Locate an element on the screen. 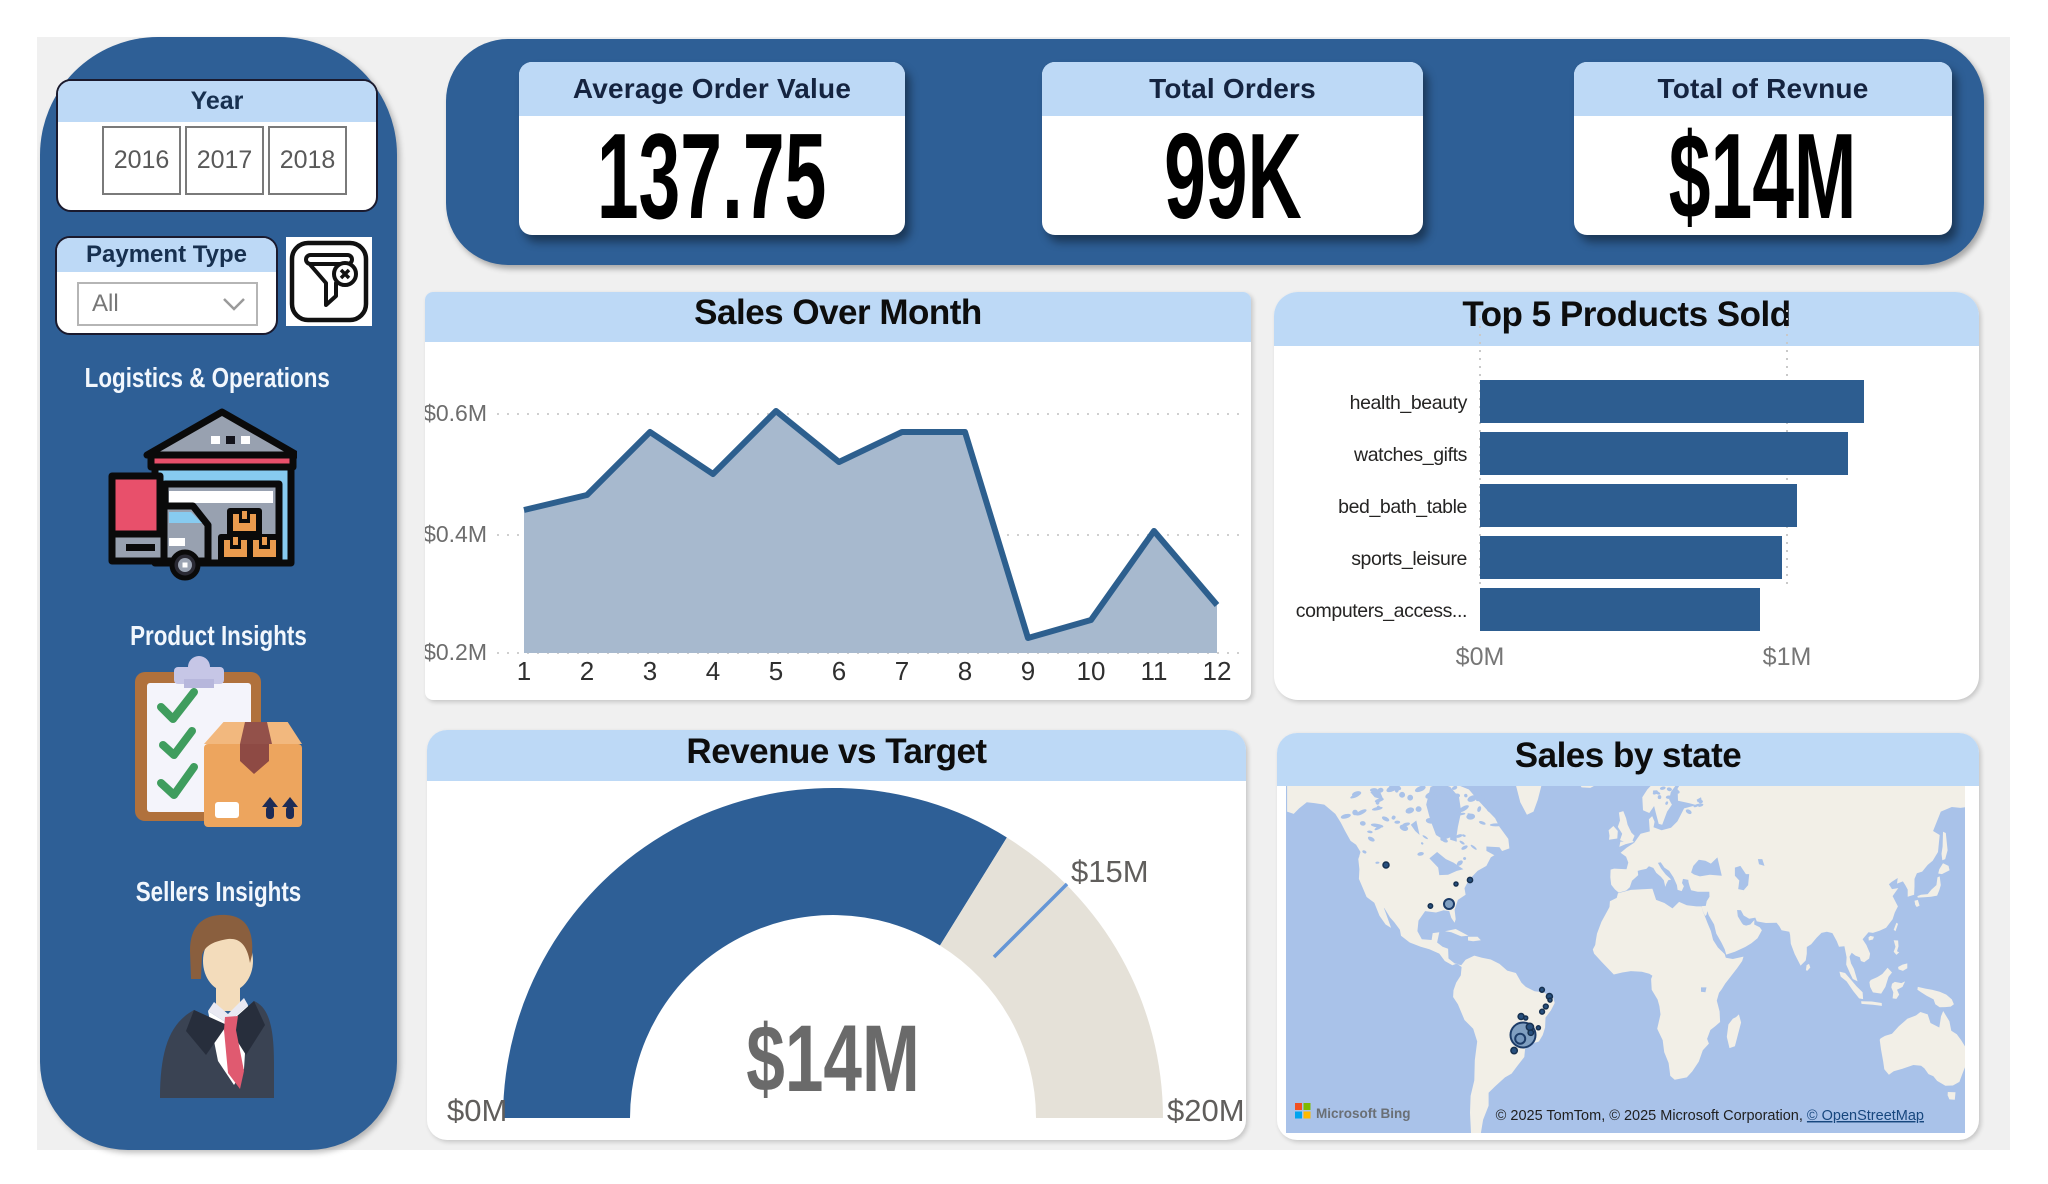 This screenshot has height=1184, width=2048. svg-text: $0.6M is located at coordinates (456, 413).